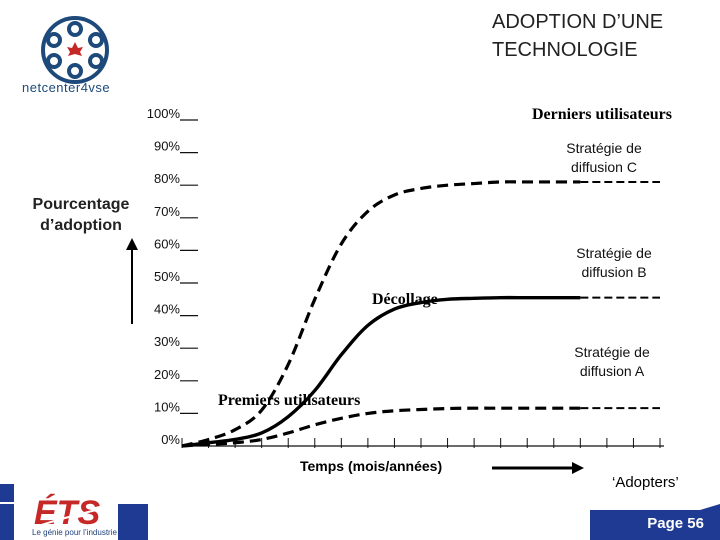  I want to click on annotation-derniers-utilisateurs: Derniers utilisateurs, so click(602, 114).